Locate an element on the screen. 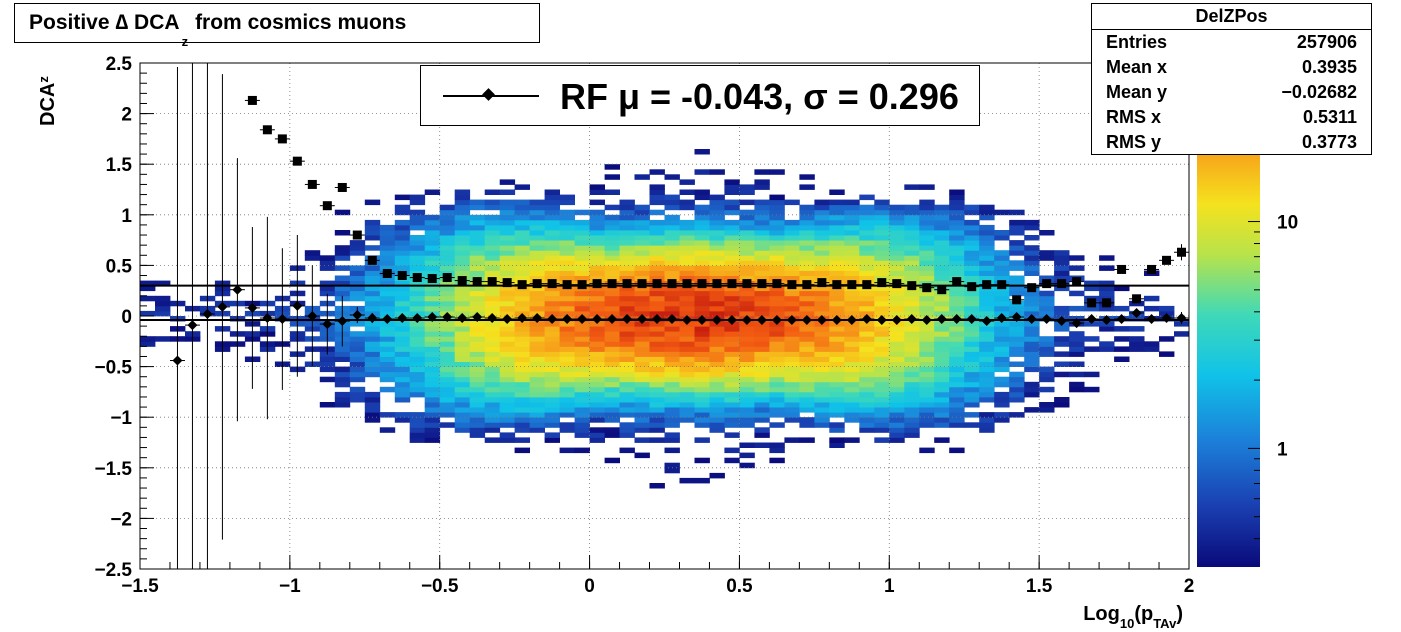 The height and width of the screenshot is (632, 1401). title-sub: z is located at coordinates (185, 41).